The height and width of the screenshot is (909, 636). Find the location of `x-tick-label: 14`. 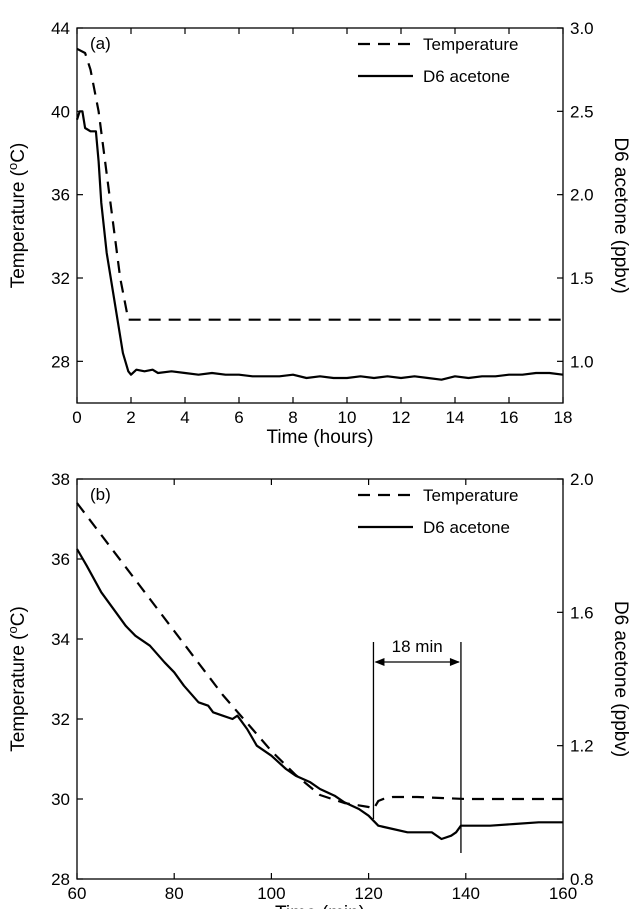

x-tick-label: 14 is located at coordinates (455, 417).